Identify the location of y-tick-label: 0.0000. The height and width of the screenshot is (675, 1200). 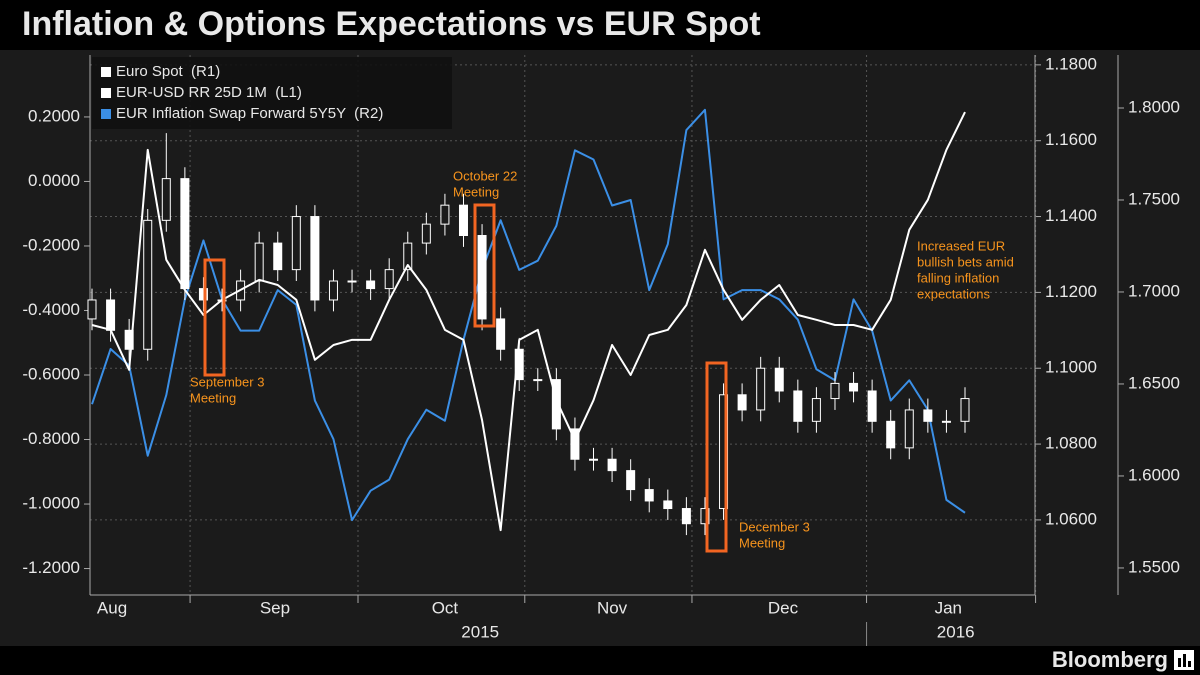
(54, 180).